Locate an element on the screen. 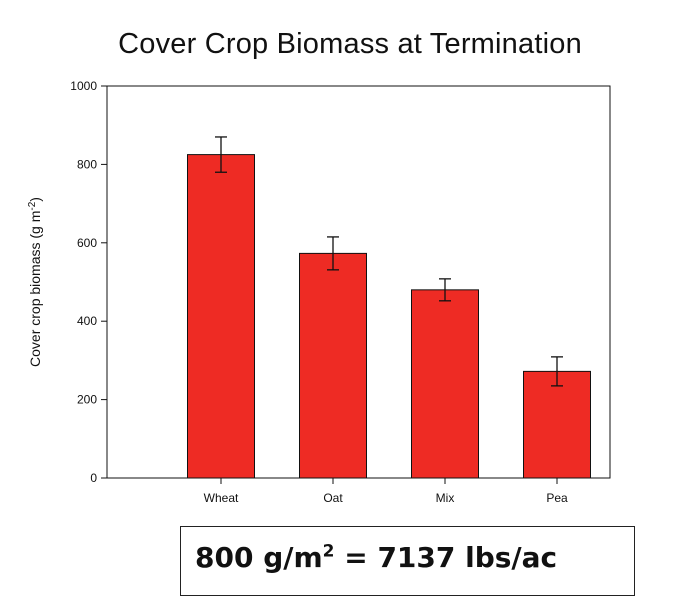  y-axis-label-exponent: -2 is located at coordinates (32, 205).